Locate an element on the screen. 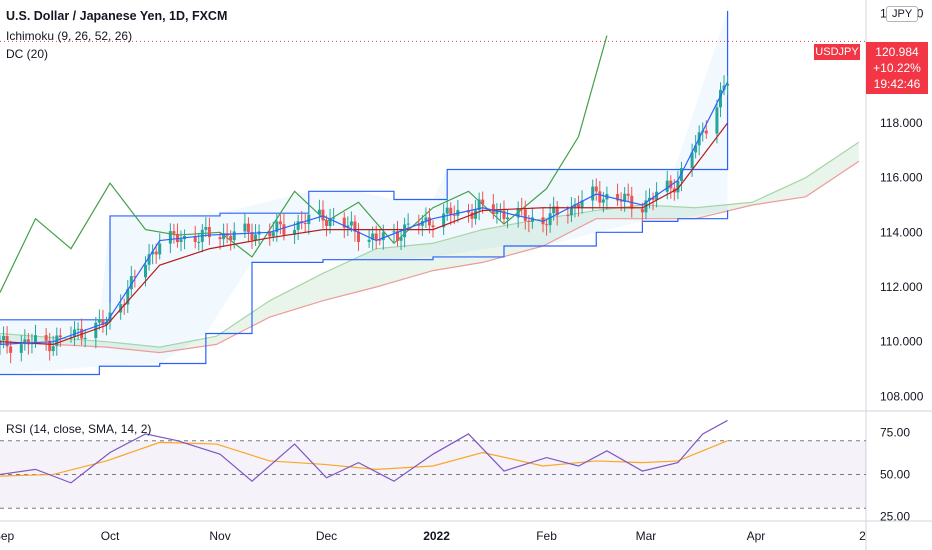 The image size is (932, 550). price-tick-label: 114.000 is located at coordinates (901, 232).